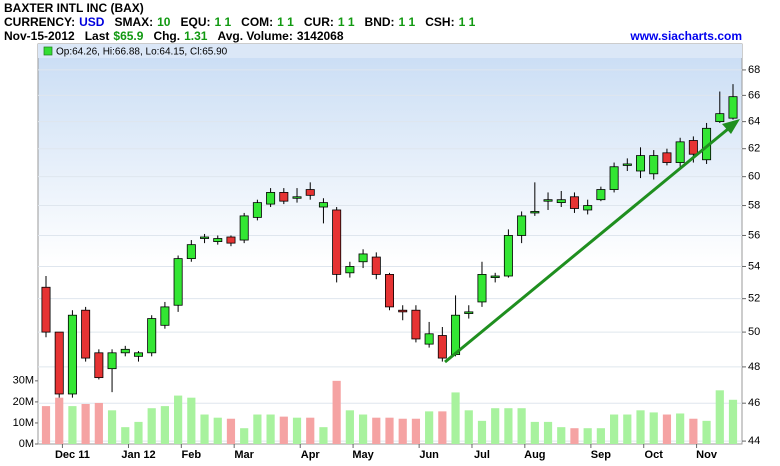  I want to click on info-label: COM:, so click(257, 22).